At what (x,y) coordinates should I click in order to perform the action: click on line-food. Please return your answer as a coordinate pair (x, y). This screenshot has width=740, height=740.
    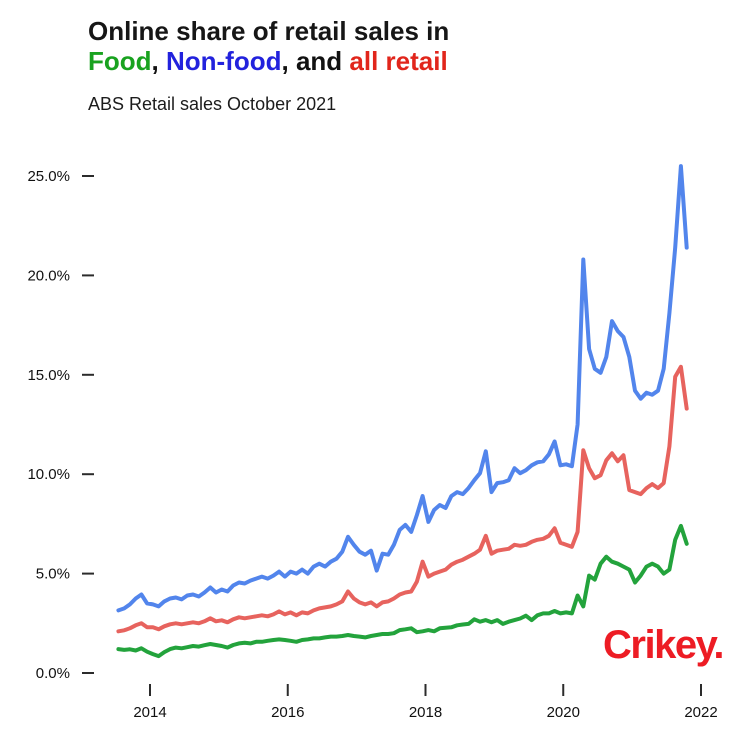
    Looking at the image, I should click on (402, 591).